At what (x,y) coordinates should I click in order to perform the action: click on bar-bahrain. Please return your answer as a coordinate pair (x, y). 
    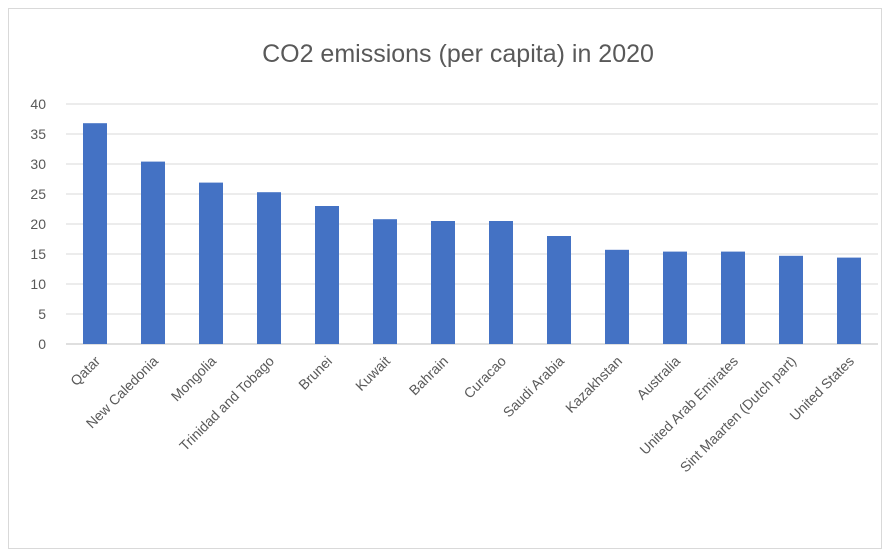
    Looking at the image, I should click on (443, 282).